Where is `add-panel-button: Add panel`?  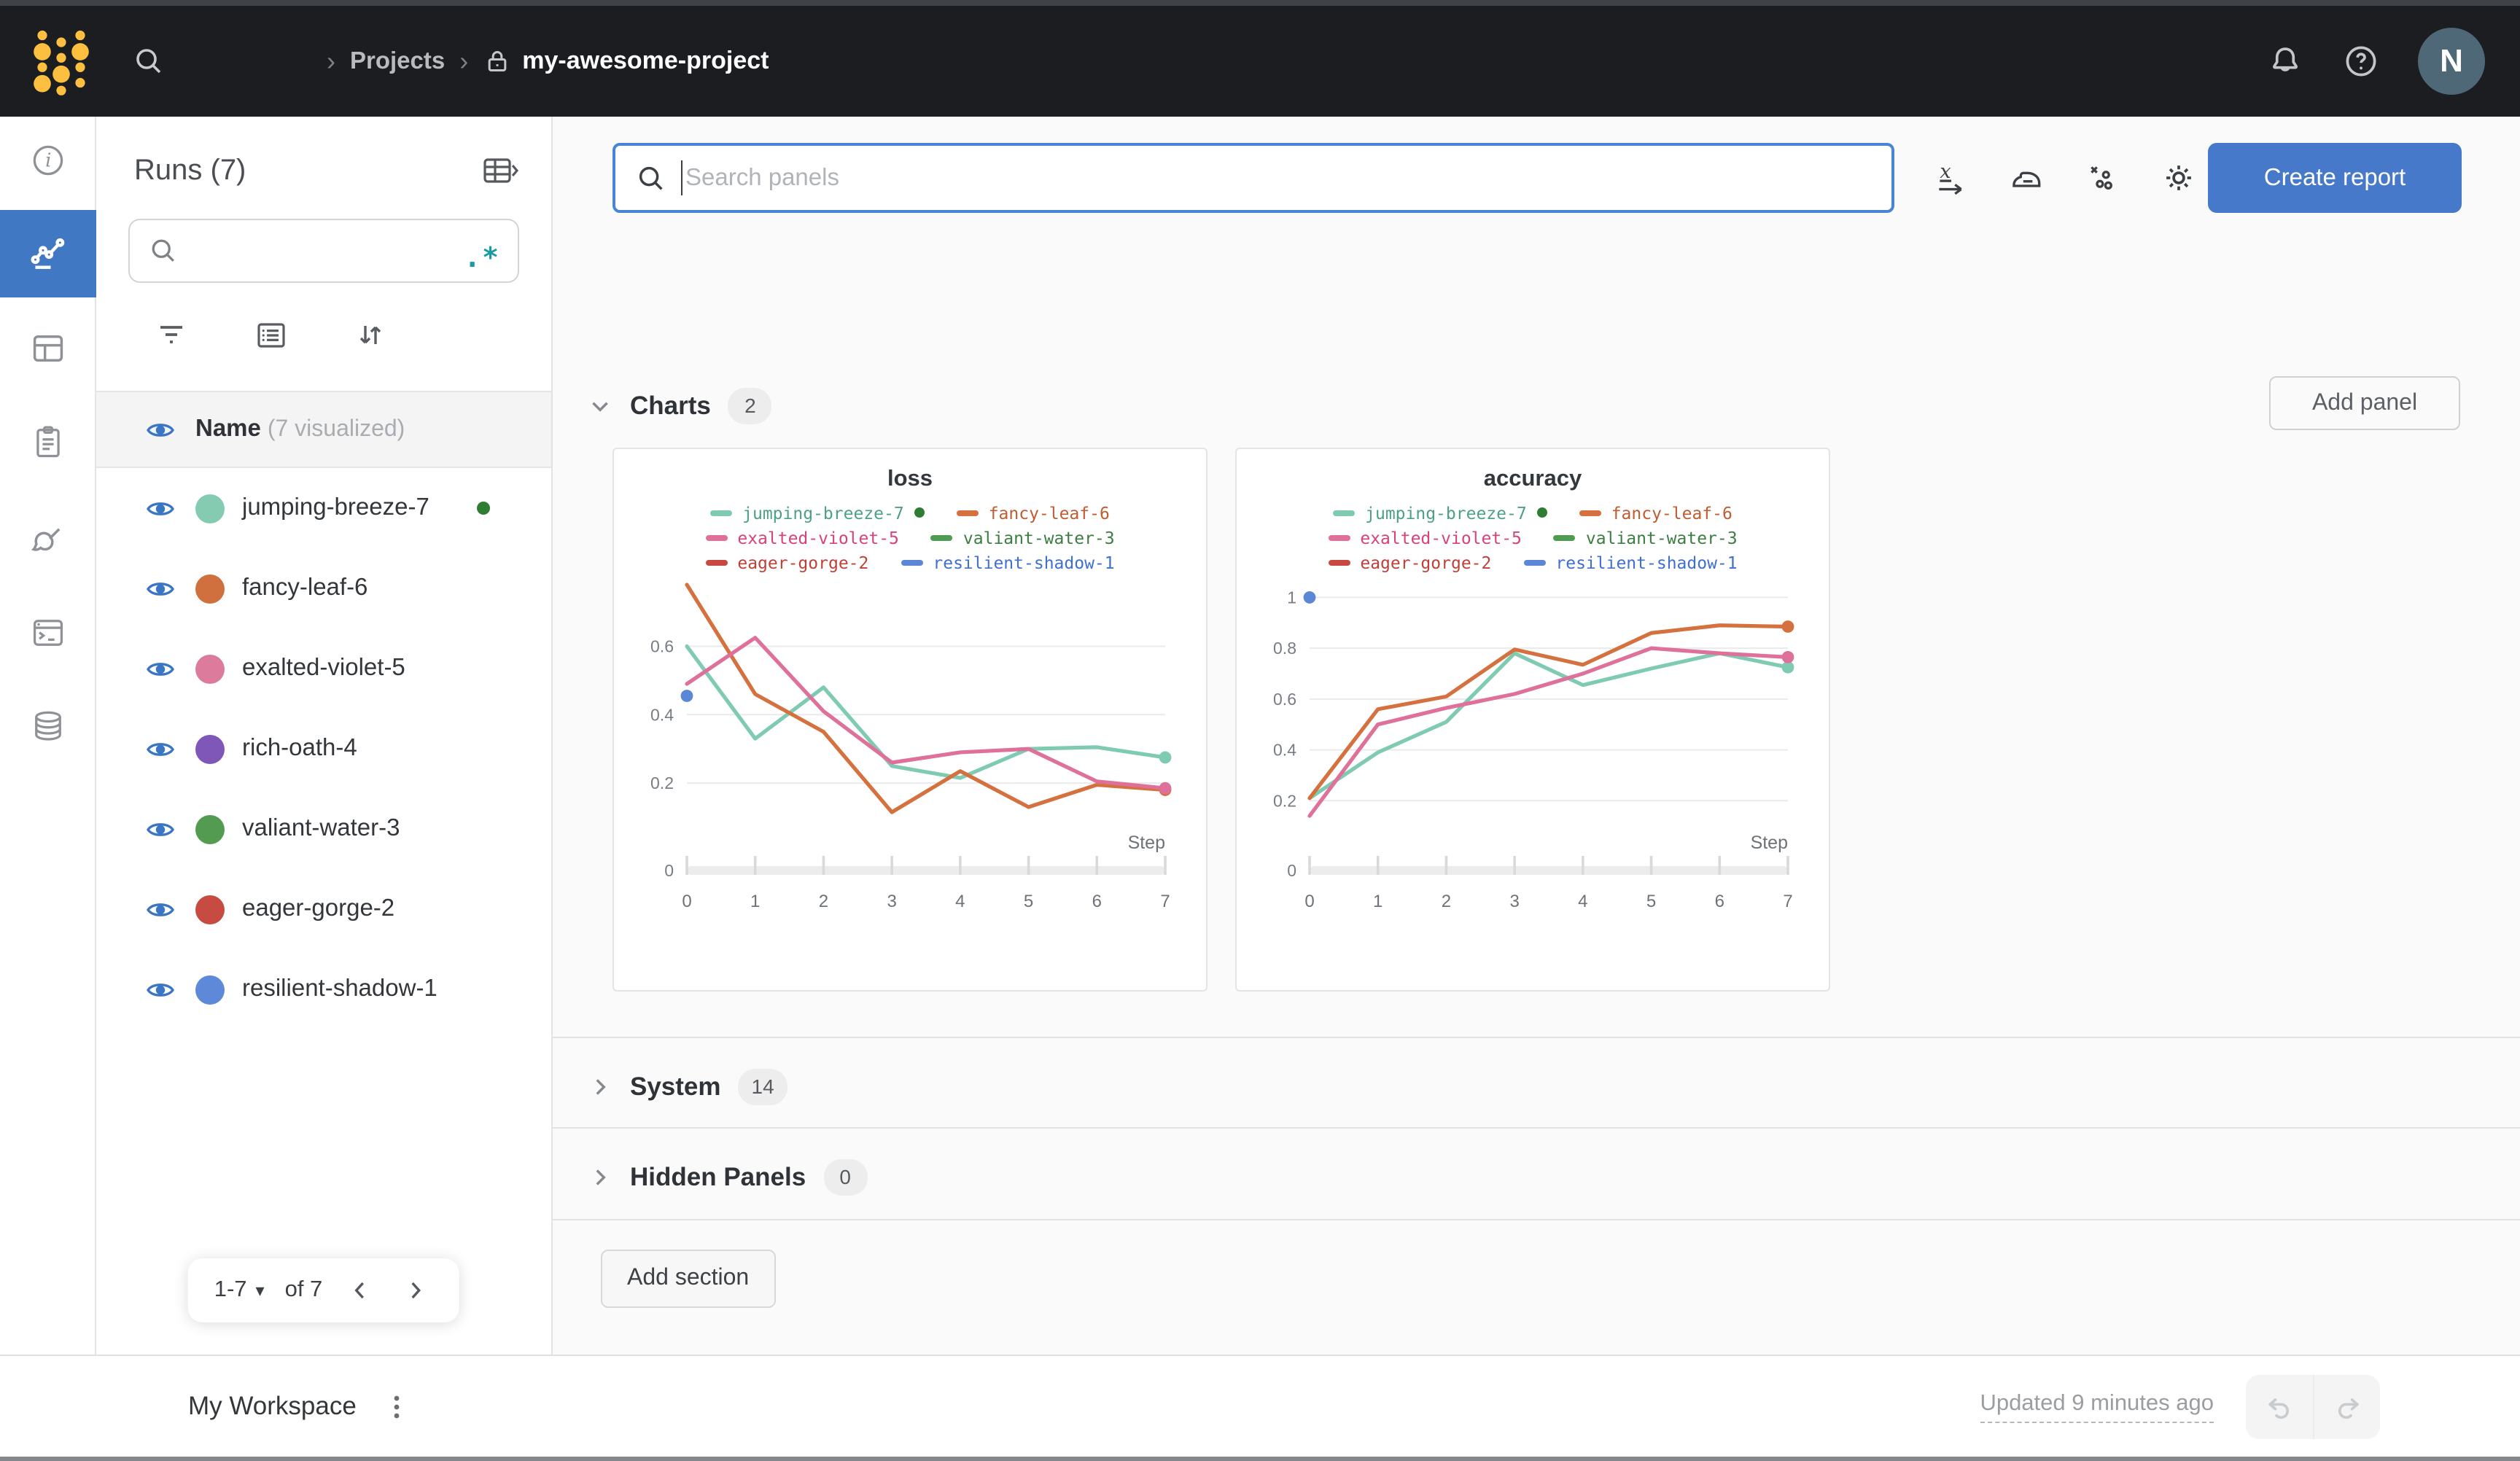 add-panel-button: Add panel is located at coordinates (2364, 403).